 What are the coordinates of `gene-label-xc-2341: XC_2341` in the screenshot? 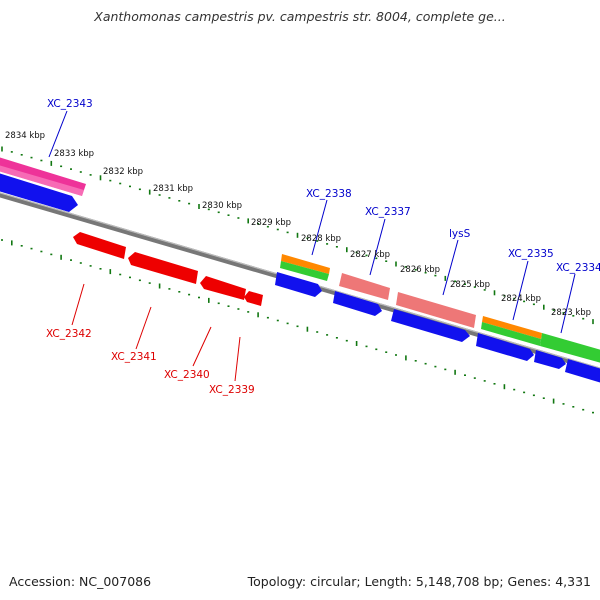 It's located at (134, 357).